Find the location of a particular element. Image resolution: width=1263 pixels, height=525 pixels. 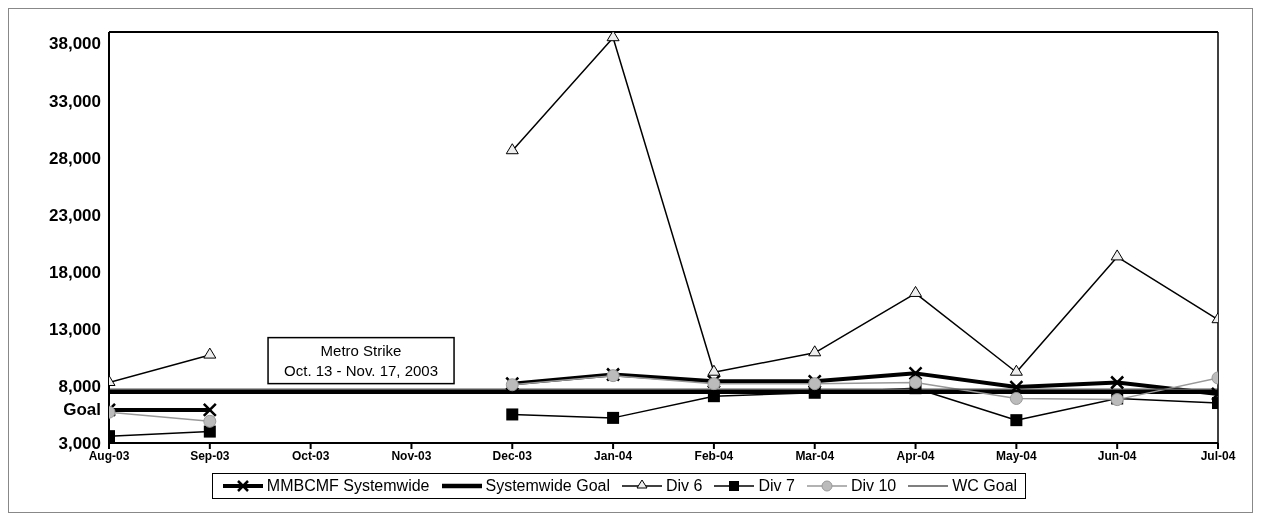

x-tick-label: Sep-03 is located at coordinates (210, 455).